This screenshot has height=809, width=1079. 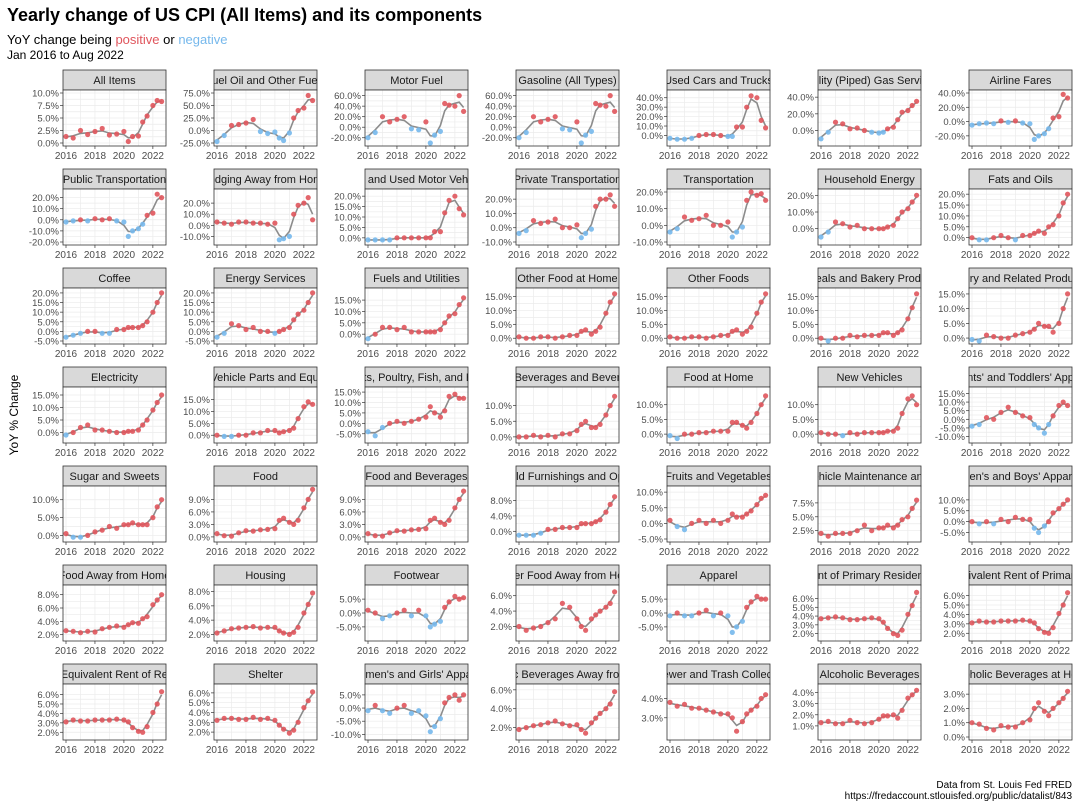 What do you see at coordinates (954, 227) in the screenshot?
I see `y-tick-label: 5.0%` at bounding box center [954, 227].